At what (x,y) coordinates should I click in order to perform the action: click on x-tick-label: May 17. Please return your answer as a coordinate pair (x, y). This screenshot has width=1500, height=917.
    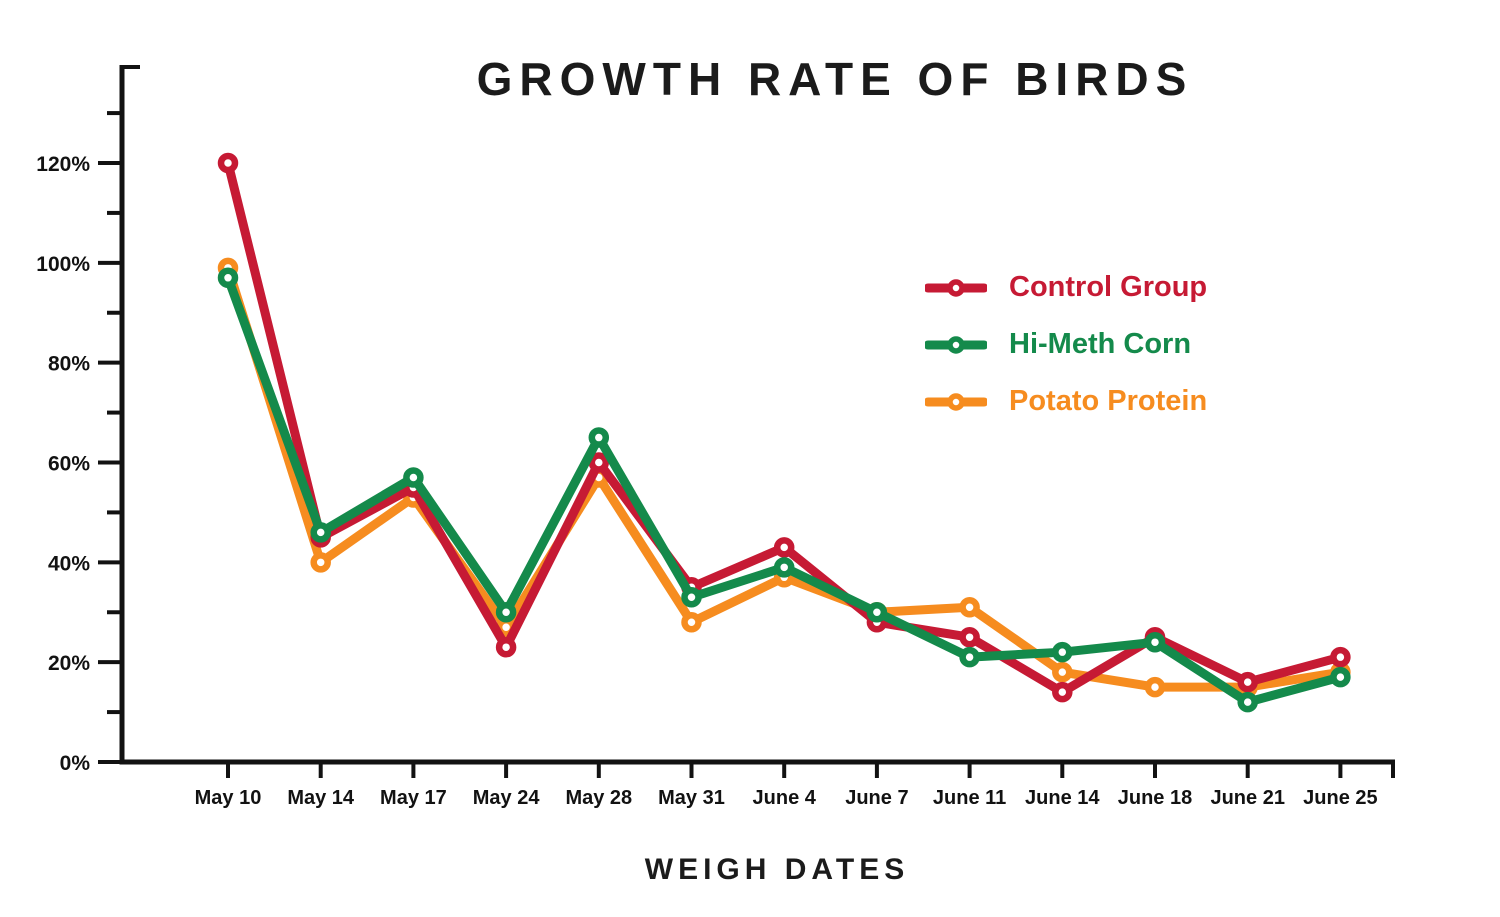
    Looking at the image, I should click on (413, 798).